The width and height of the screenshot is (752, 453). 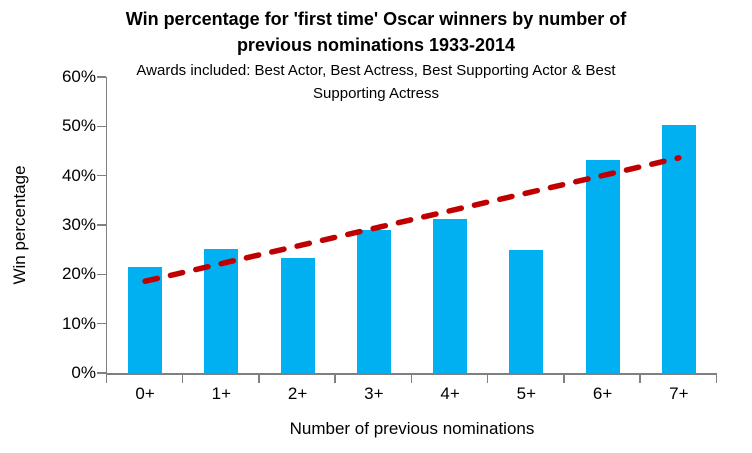 I want to click on y-tick-label: 30%, so click(x=78, y=224).